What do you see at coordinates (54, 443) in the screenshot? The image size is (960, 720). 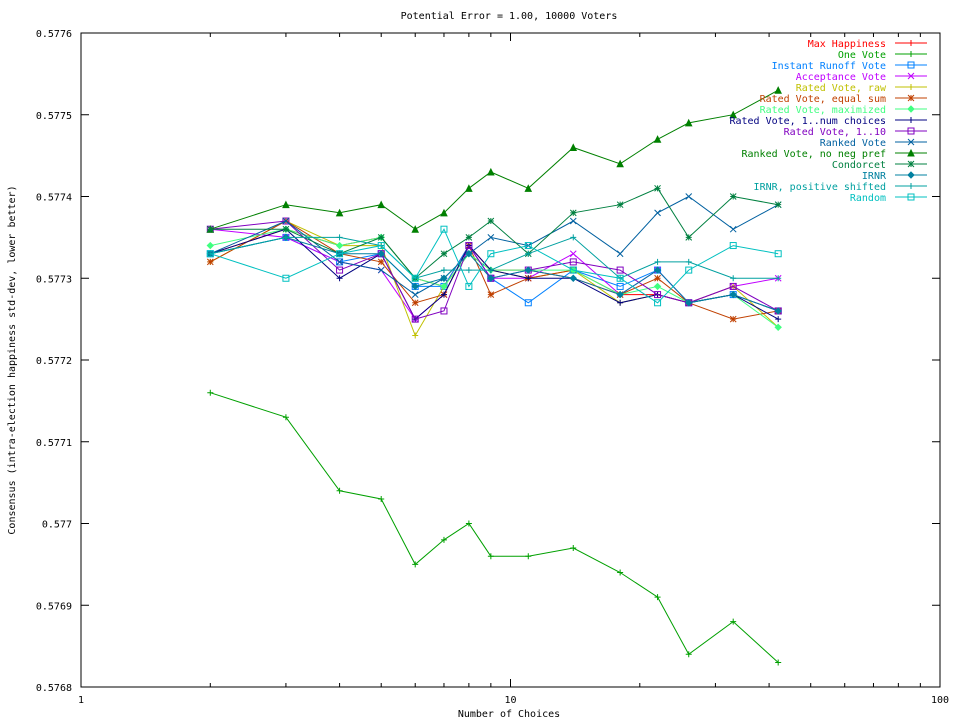 I see `y-tick-label: 0.5771` at bounding box center [54, 443].